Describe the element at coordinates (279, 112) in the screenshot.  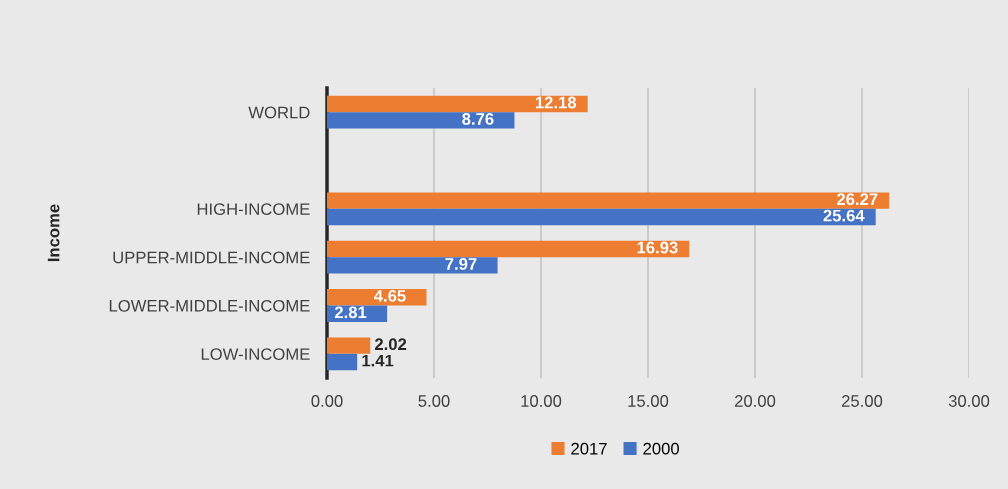
I see `y-tick-label: WORLD` at that location.